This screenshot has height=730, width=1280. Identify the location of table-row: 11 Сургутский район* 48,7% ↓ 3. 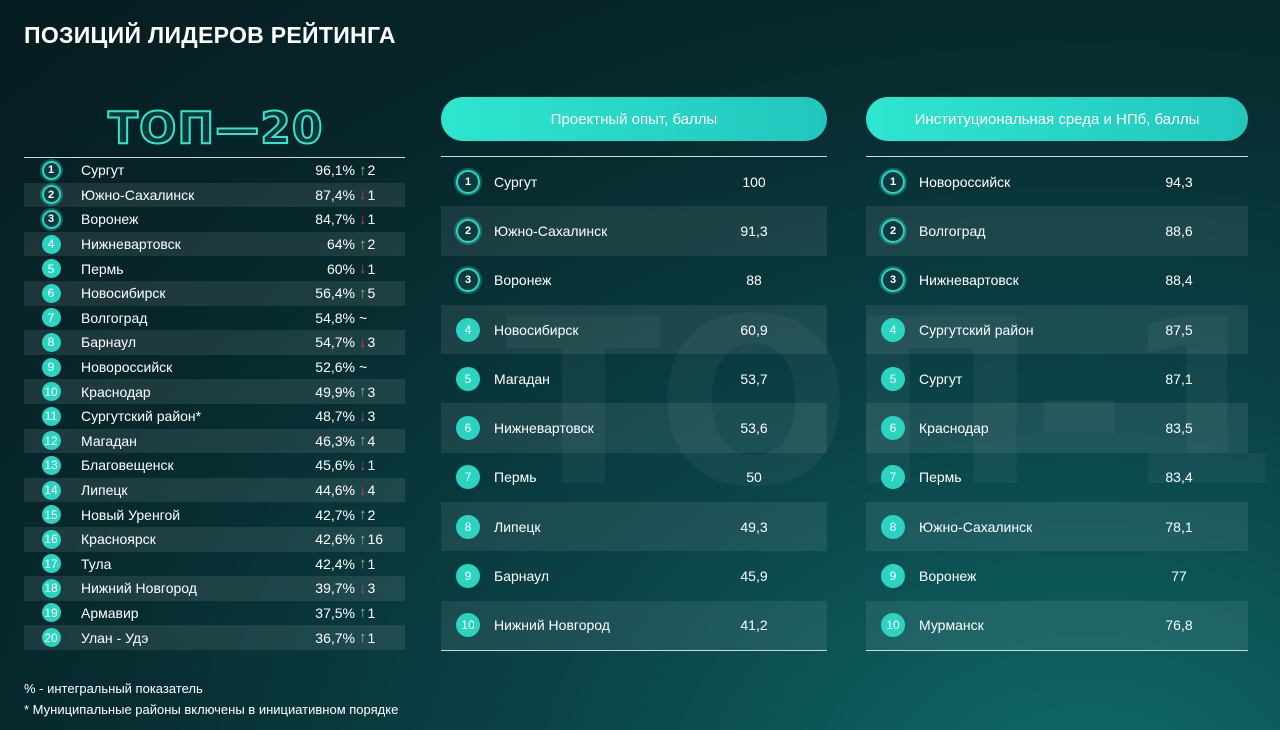
(214, 416).